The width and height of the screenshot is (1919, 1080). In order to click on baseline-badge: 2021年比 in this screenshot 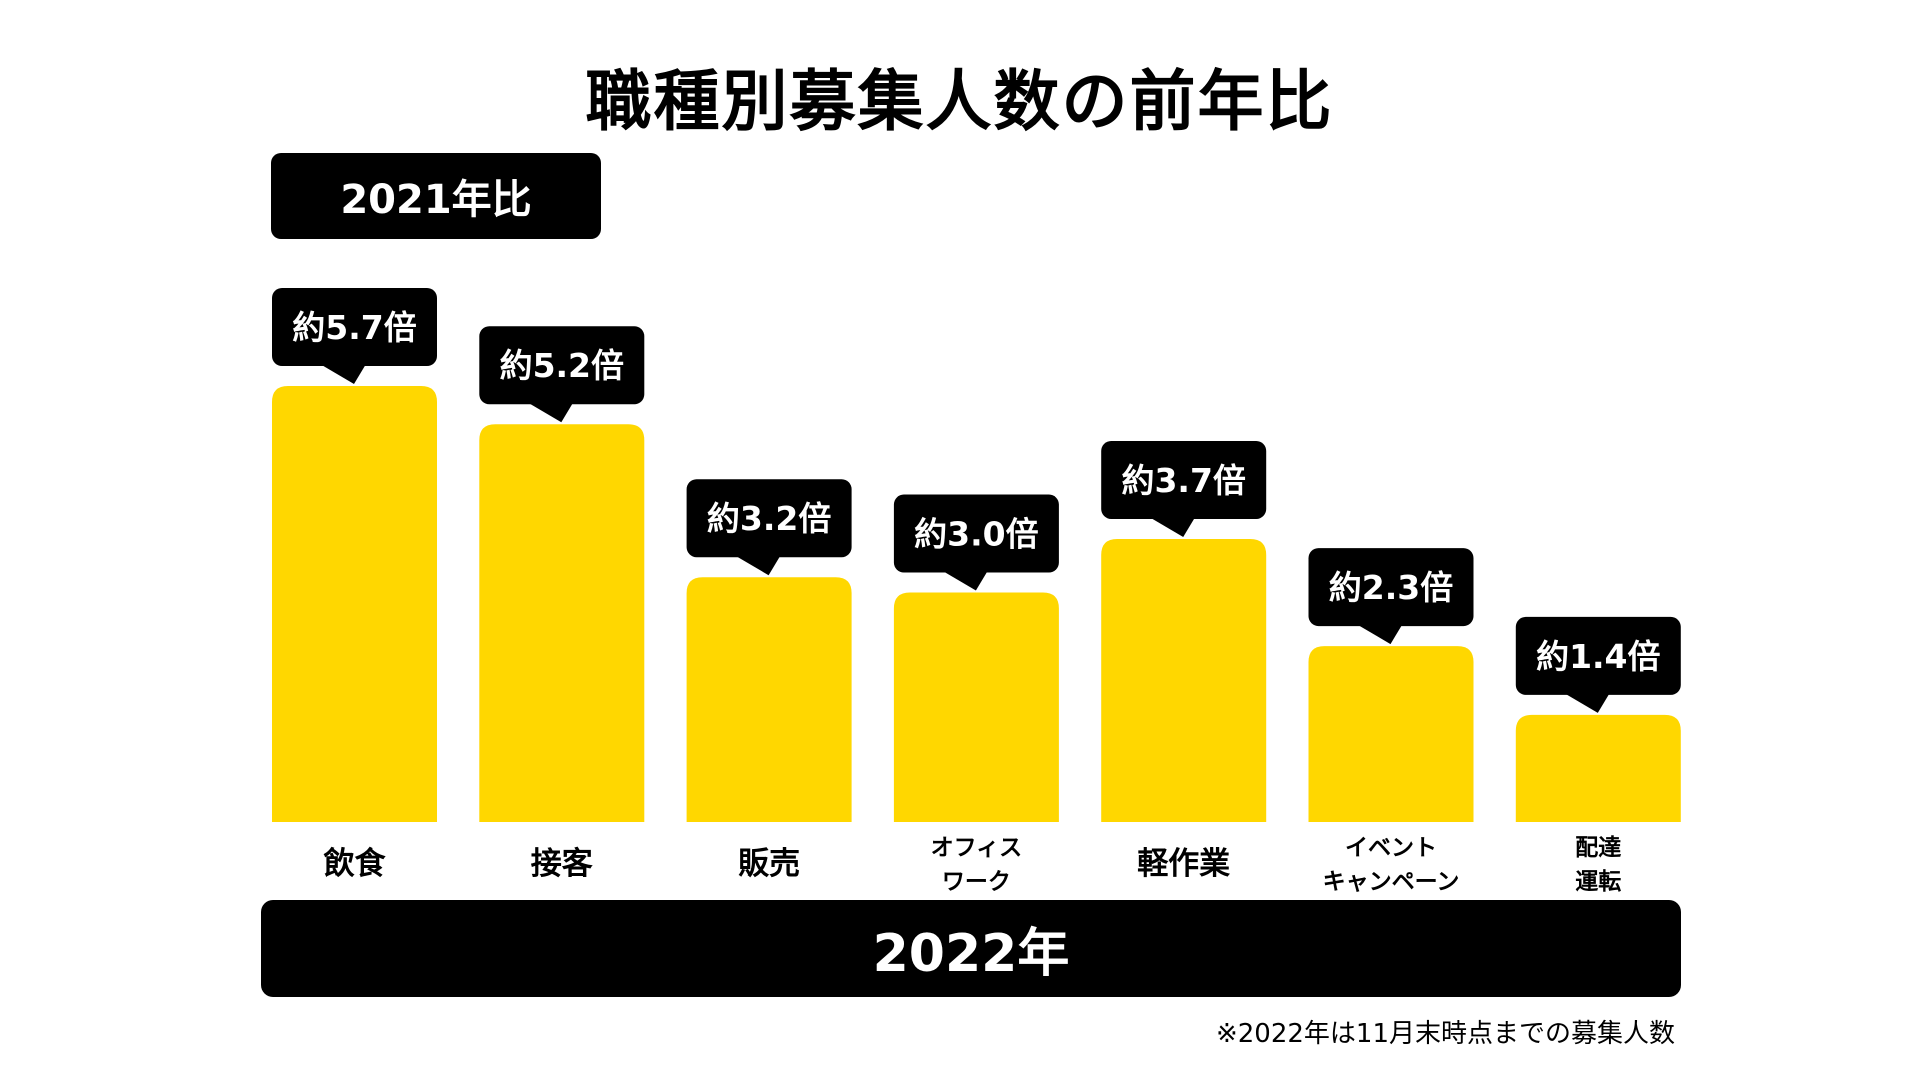, I will do `click(436, 196)`.